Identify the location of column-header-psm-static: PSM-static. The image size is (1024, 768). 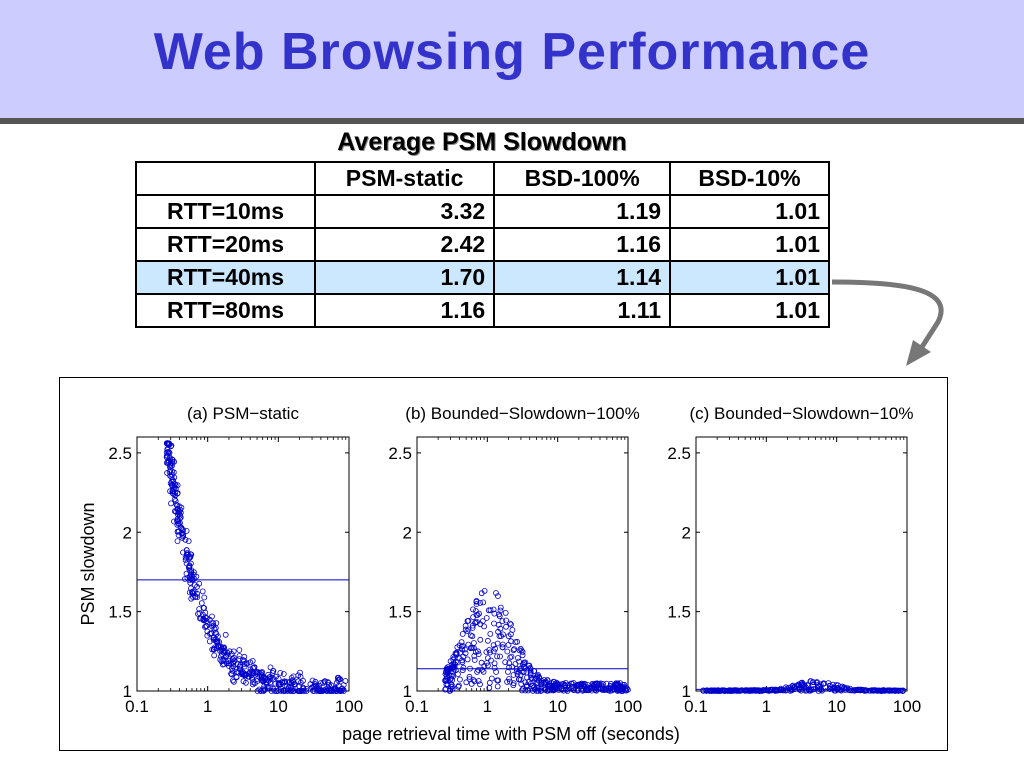
(404, 178).